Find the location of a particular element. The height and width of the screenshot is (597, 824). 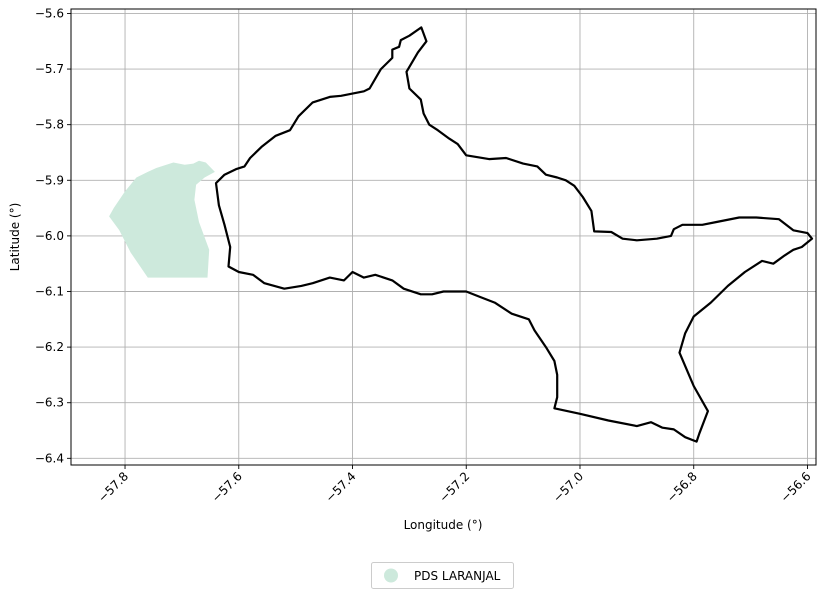

pds-laranjal-area is located at coordinates (162, 219).